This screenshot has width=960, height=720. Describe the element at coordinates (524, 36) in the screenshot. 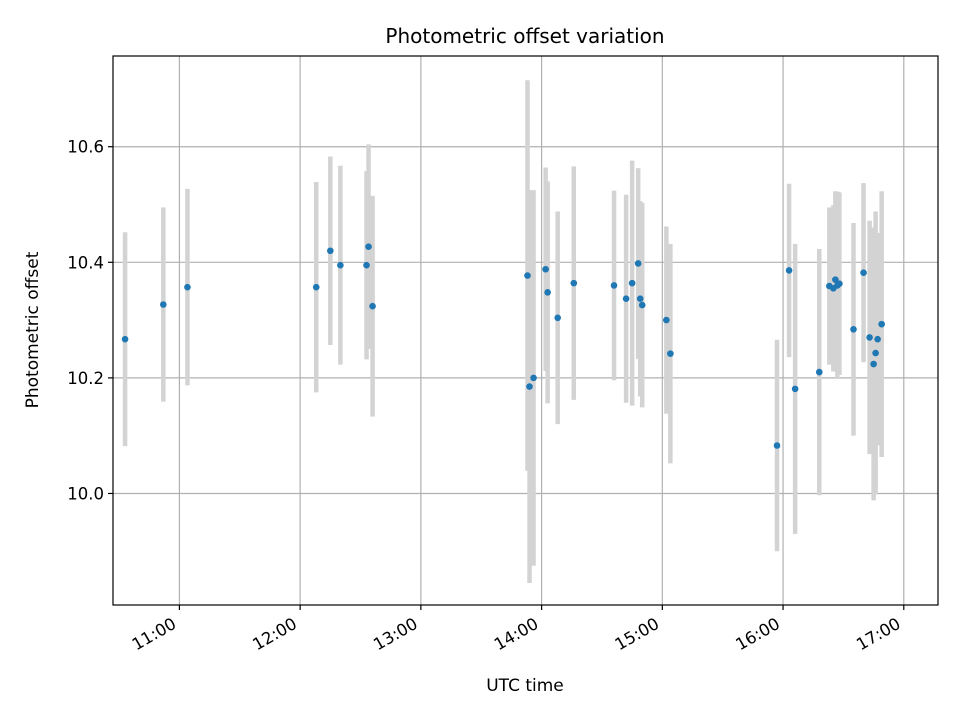

I see `chart-title: Photometric offset variation` at that location.